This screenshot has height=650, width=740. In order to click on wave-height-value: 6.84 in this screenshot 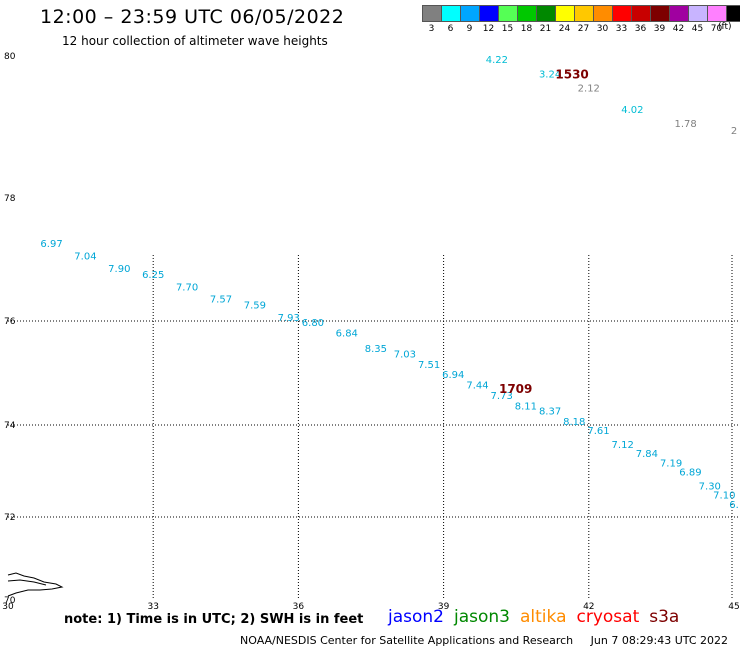, I will do `click(347, 334)`.